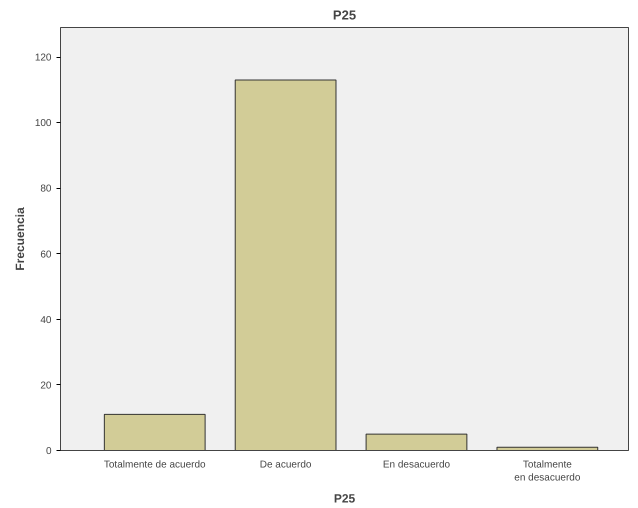  What do you see at coordinates (46, 320) in the screenshot?
I see `y-tick-label: 40` at bounding box center [46, 320].